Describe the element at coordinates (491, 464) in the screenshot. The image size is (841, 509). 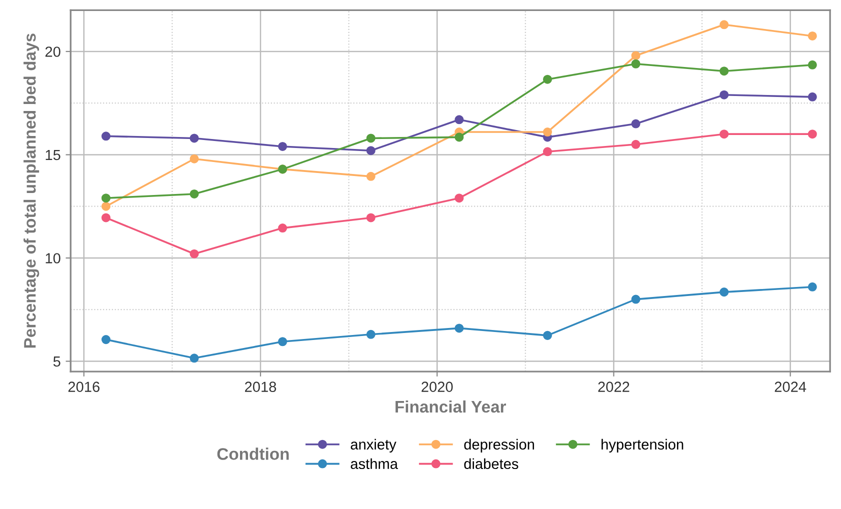
I see `legend-label: diabetes` at that location.